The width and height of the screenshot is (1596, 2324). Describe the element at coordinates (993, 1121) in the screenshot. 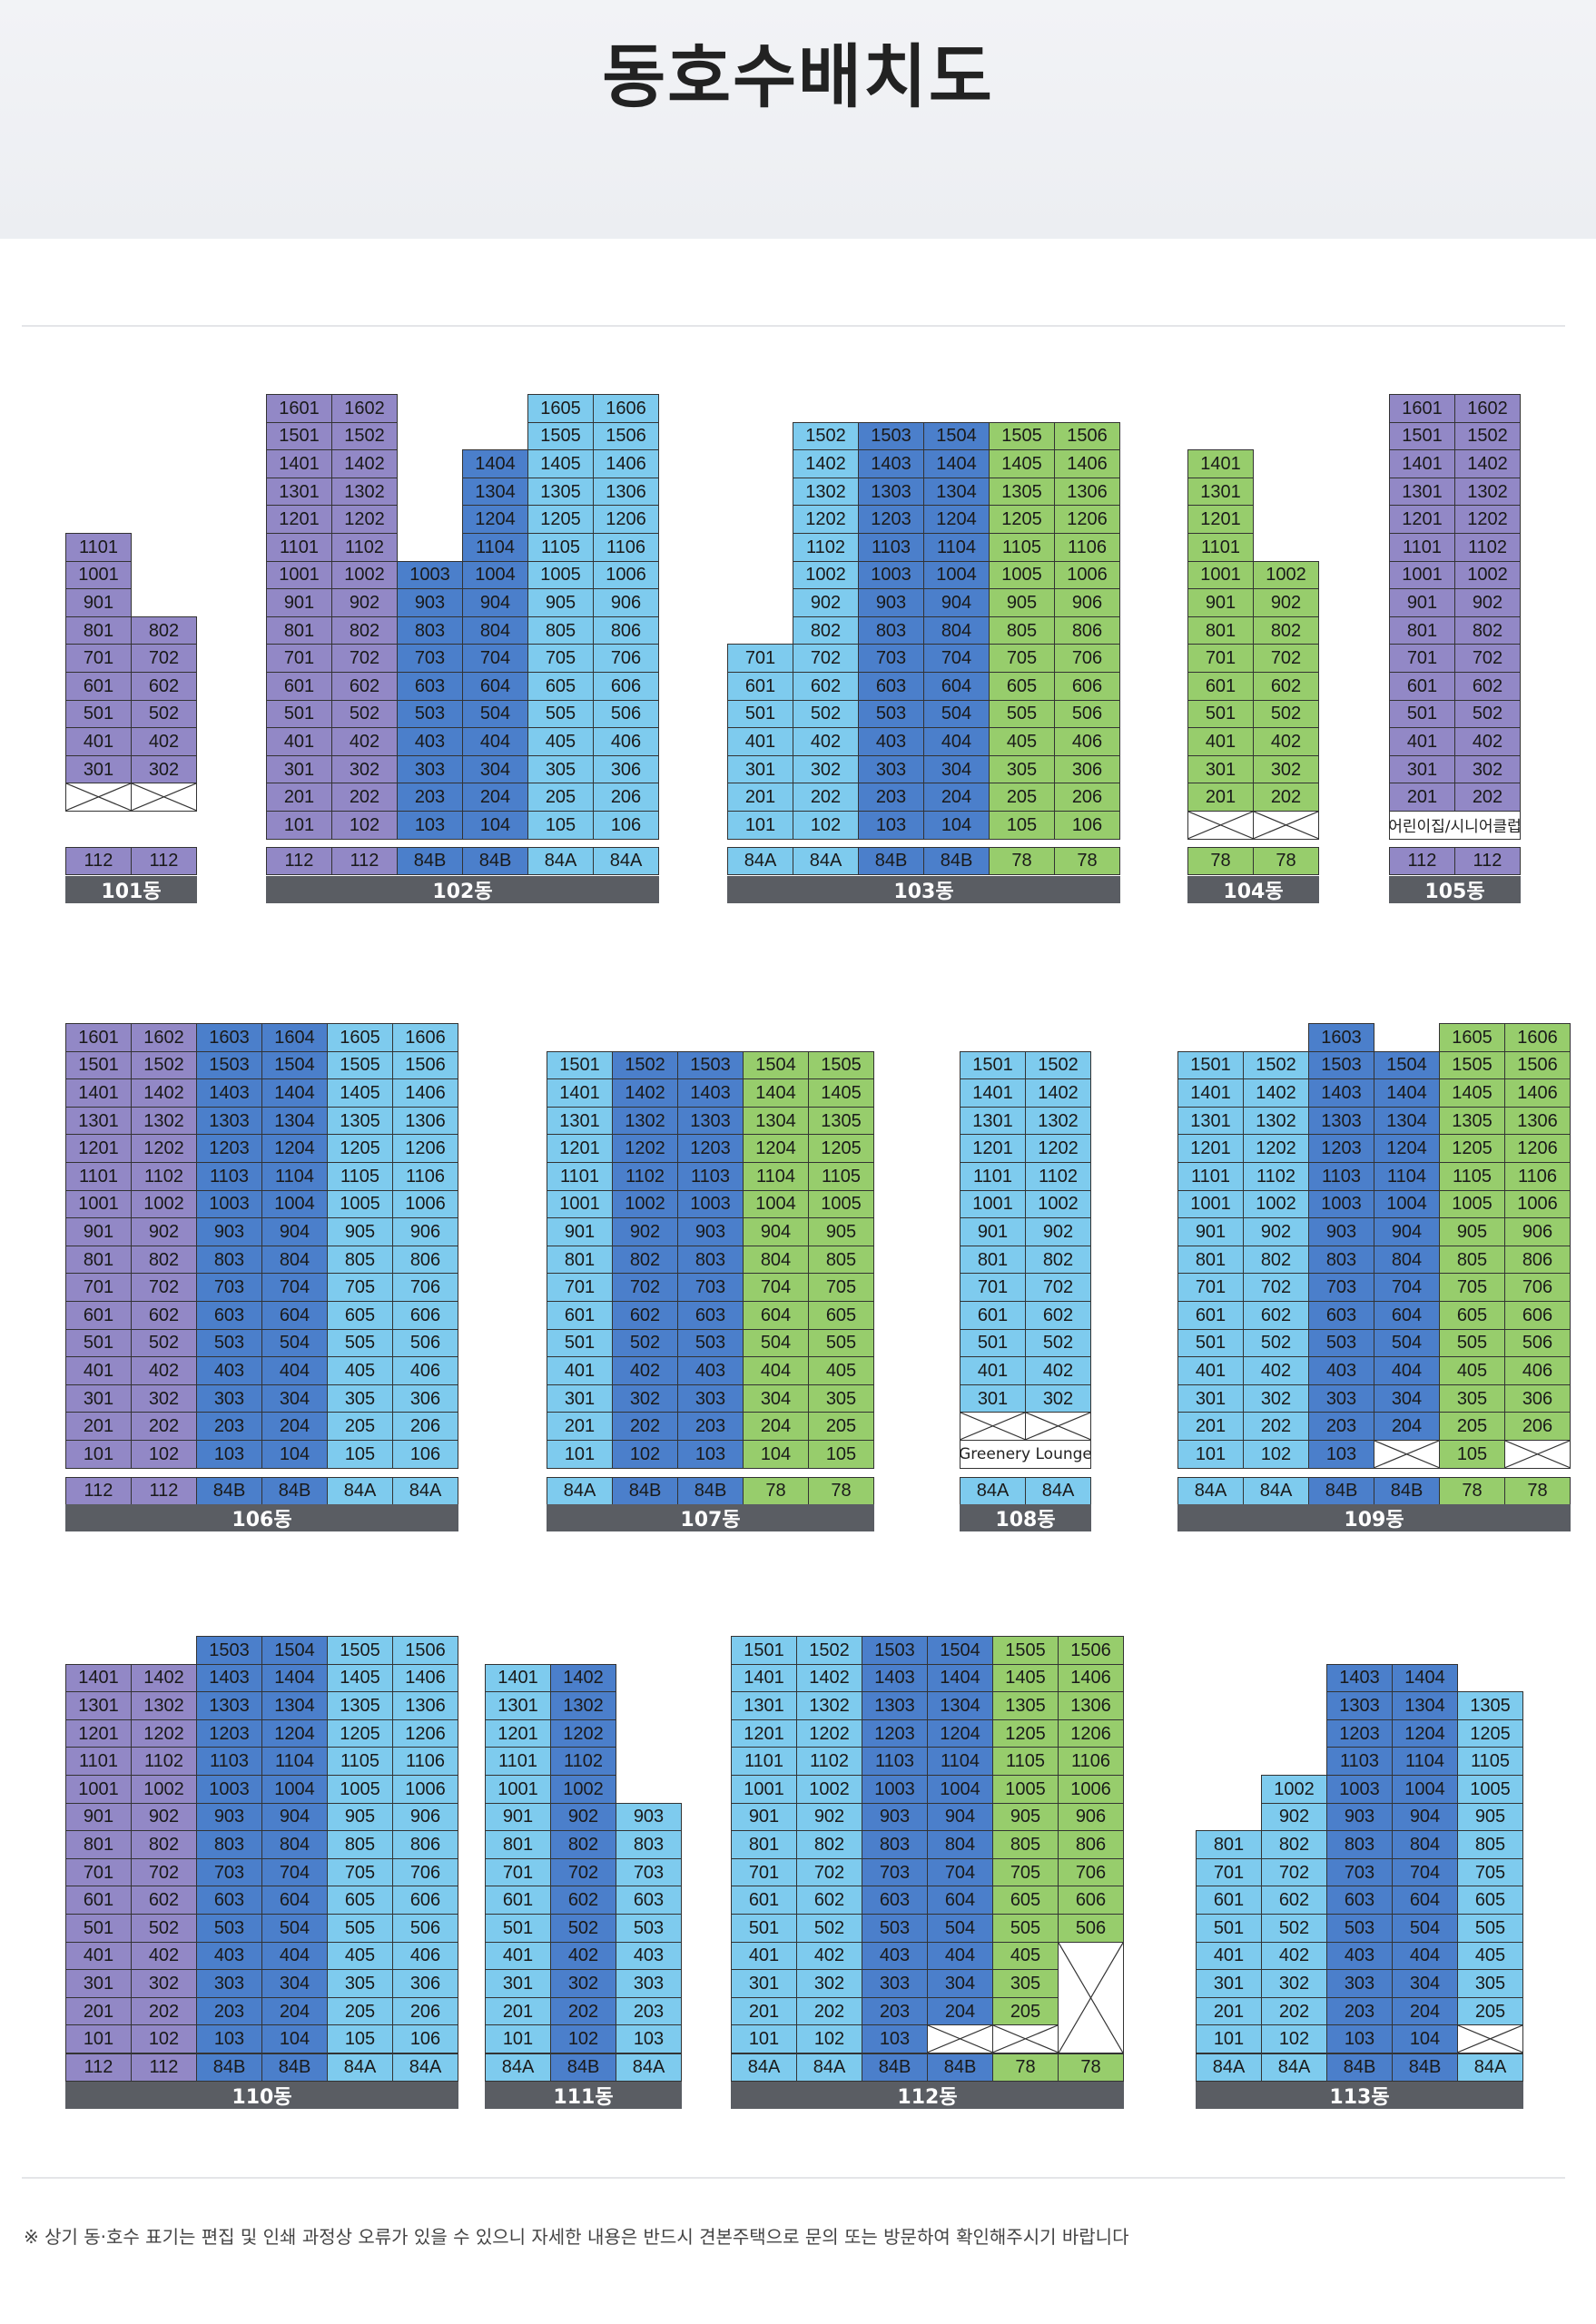

I see `unit-cell: 1301` at that location.